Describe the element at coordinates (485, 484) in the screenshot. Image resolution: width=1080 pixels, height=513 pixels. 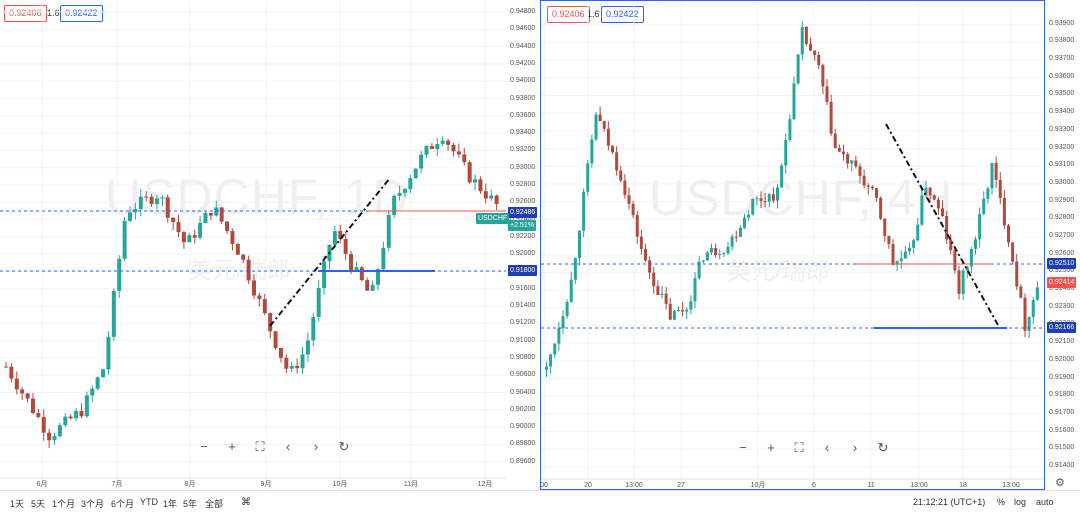
I see `x-tick-label: 12月` at that location.